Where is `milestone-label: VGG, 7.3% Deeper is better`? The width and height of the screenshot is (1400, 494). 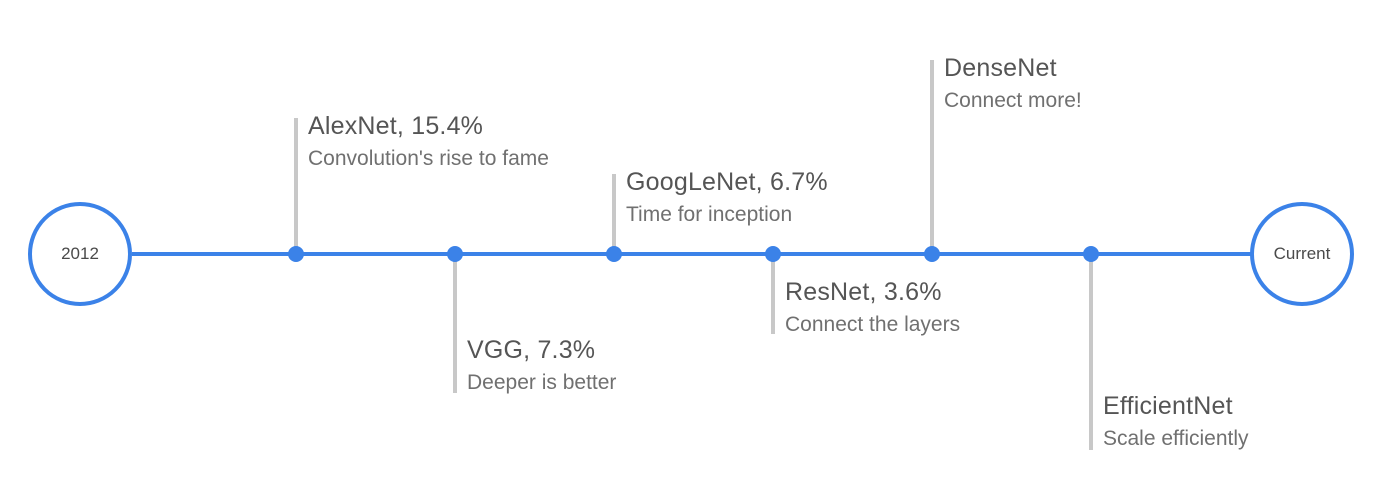
milestone-label: VGG, 7.3% Deeper is better is located at coordinates (541, 365).